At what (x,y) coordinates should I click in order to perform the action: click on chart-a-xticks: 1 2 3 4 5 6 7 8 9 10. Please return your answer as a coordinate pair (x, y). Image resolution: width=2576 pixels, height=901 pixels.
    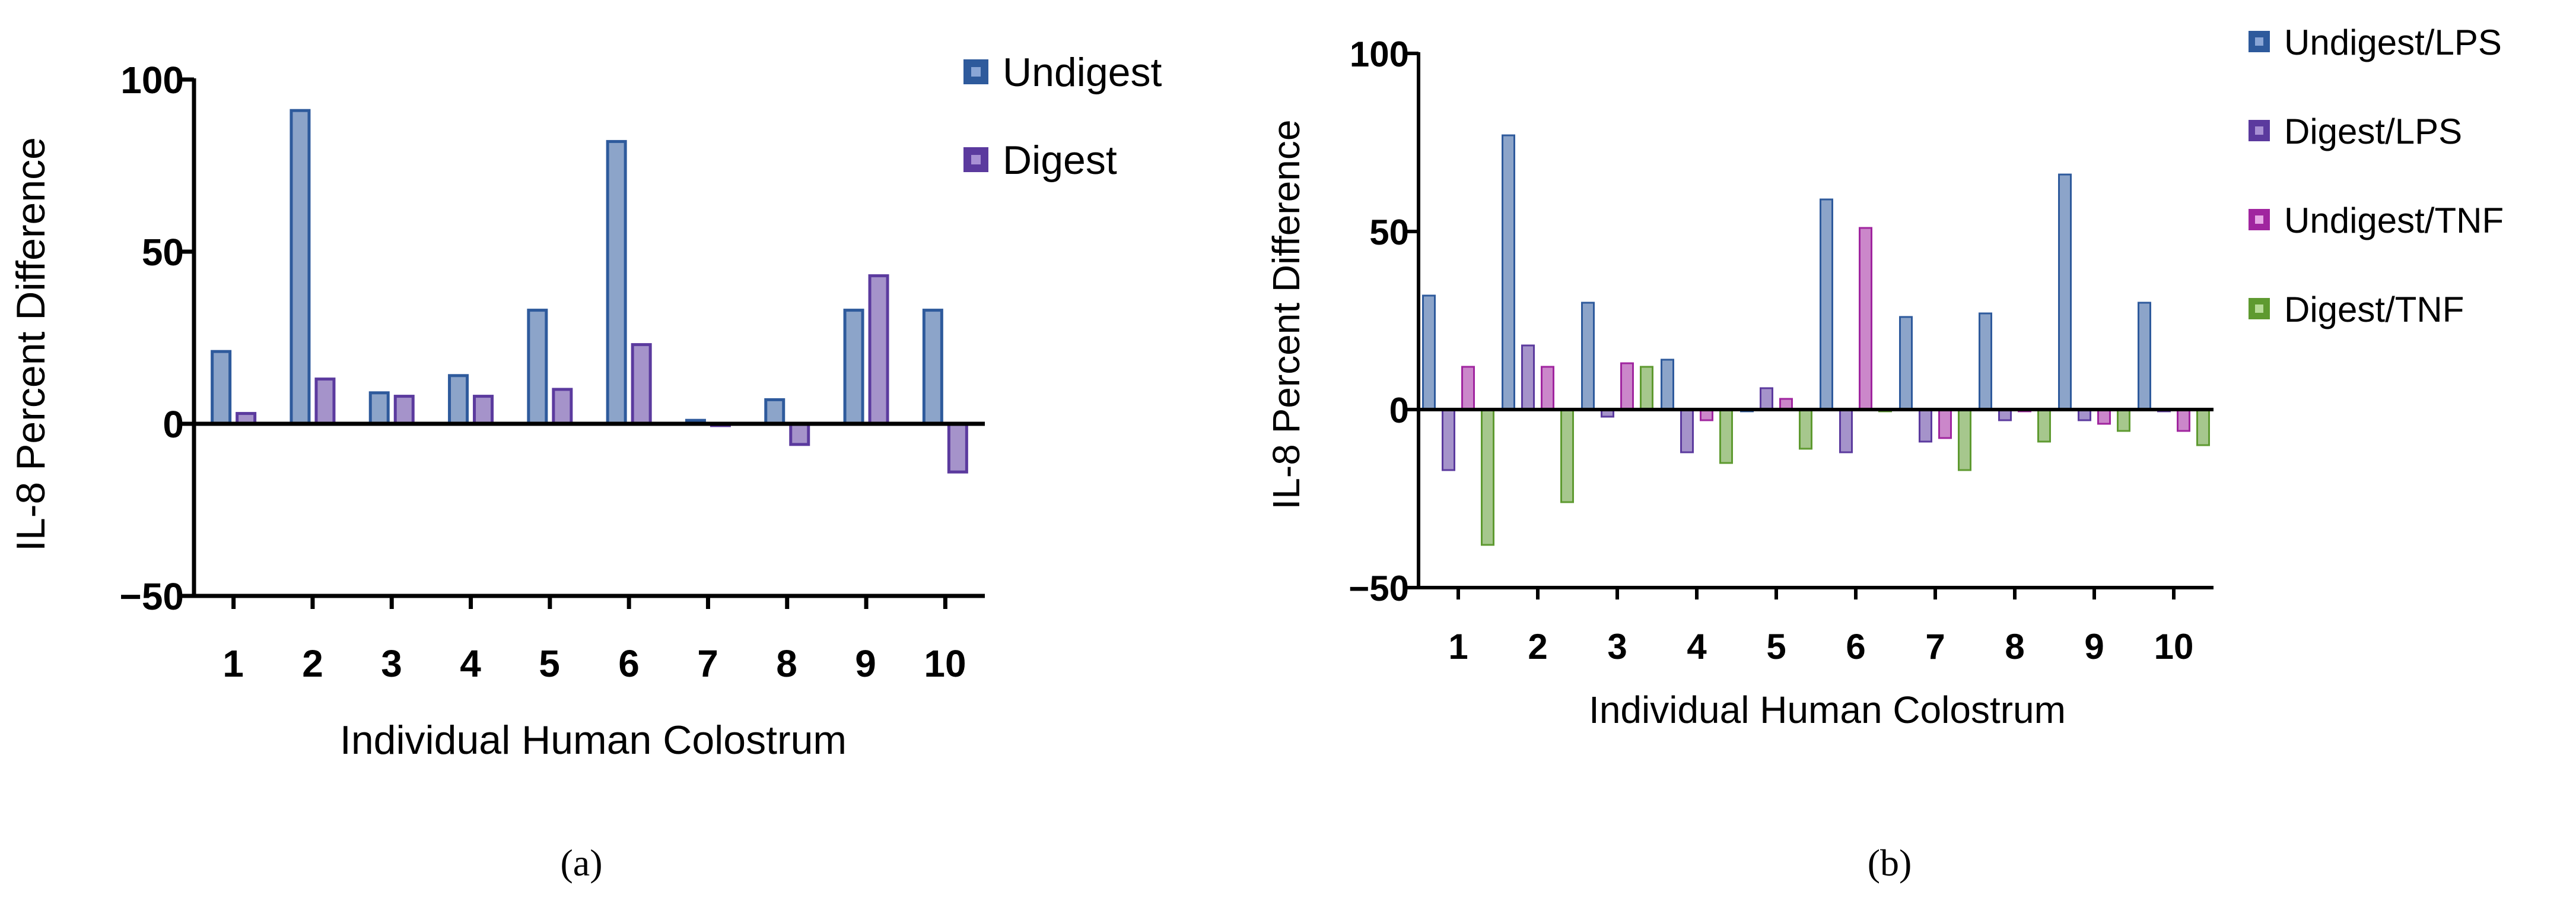
    Looking at the image, I should click on (594, 663).